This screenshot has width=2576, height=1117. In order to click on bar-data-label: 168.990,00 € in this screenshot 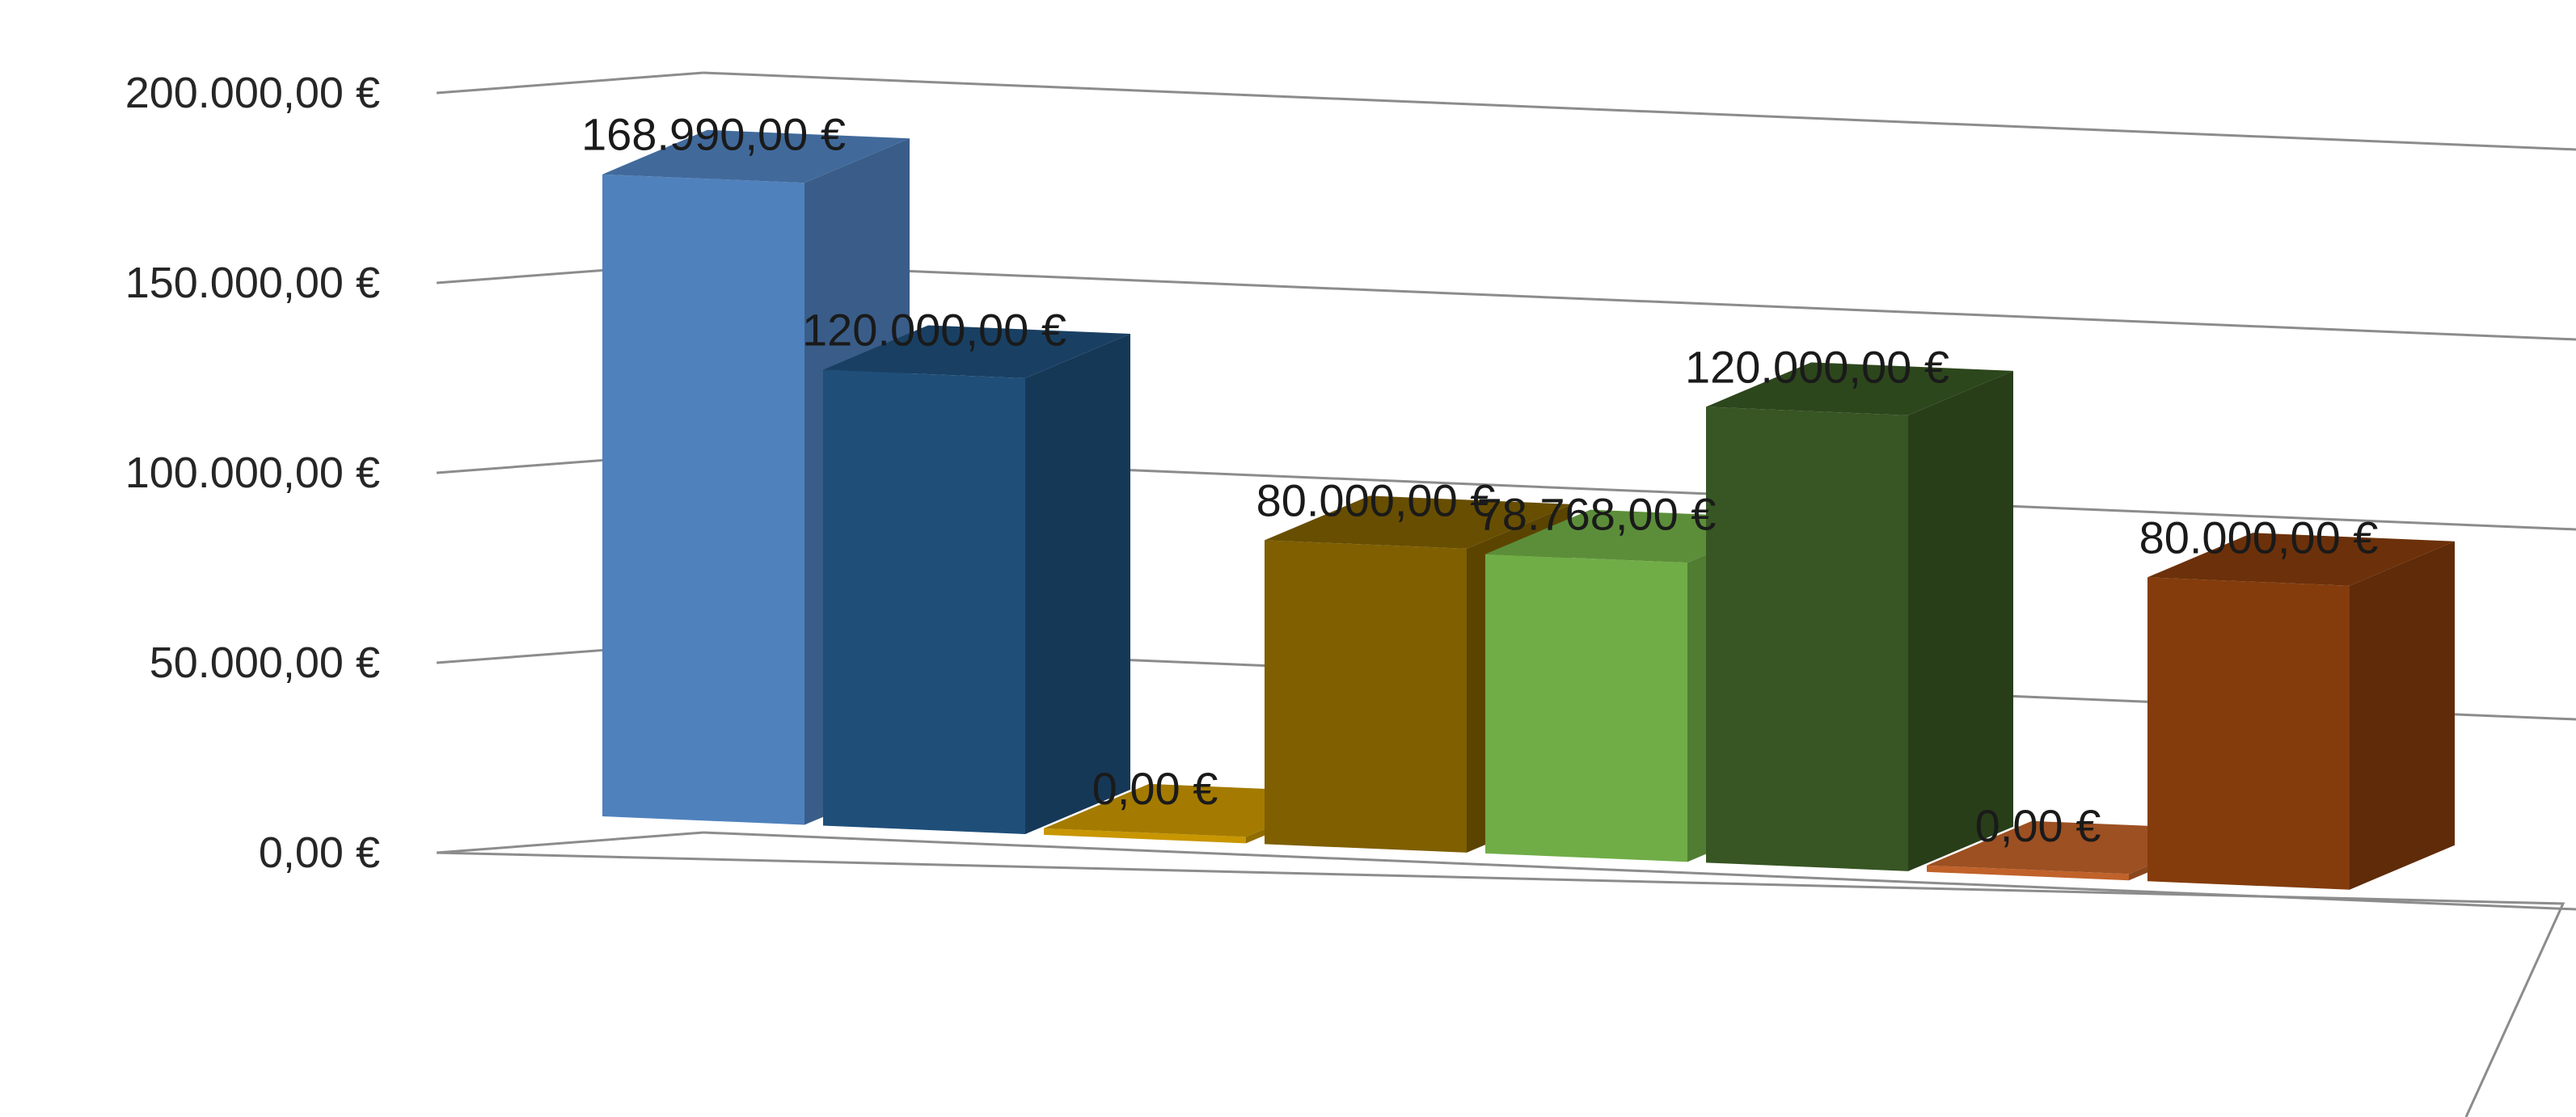, I will do `click(713, 134)`.